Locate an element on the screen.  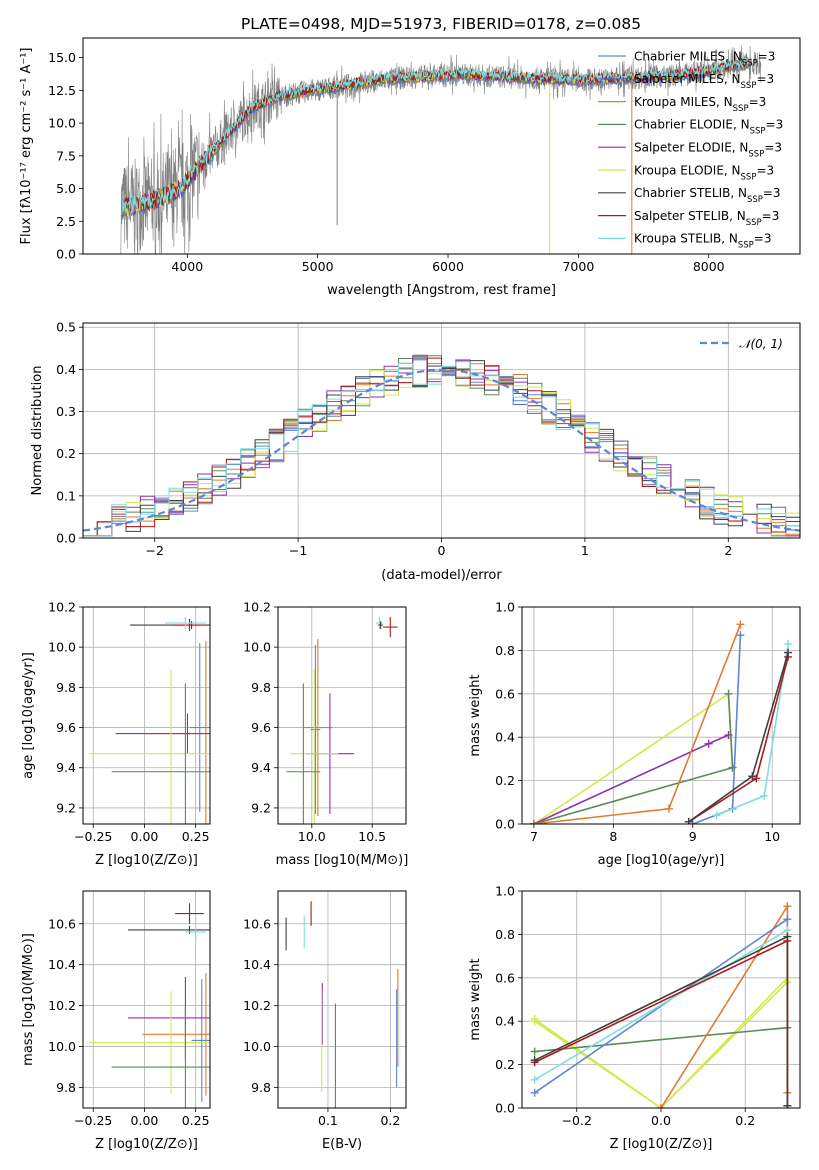
y-tick-label: 0.3 is located at coordinates (66, 411).